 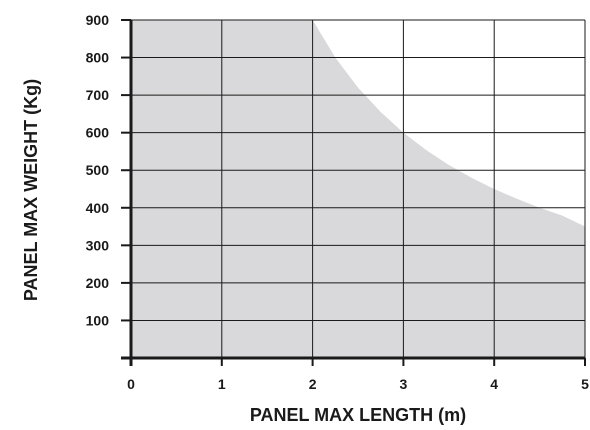 I want to click on y-tick-label-500: 500, so click(x=98, y=170).